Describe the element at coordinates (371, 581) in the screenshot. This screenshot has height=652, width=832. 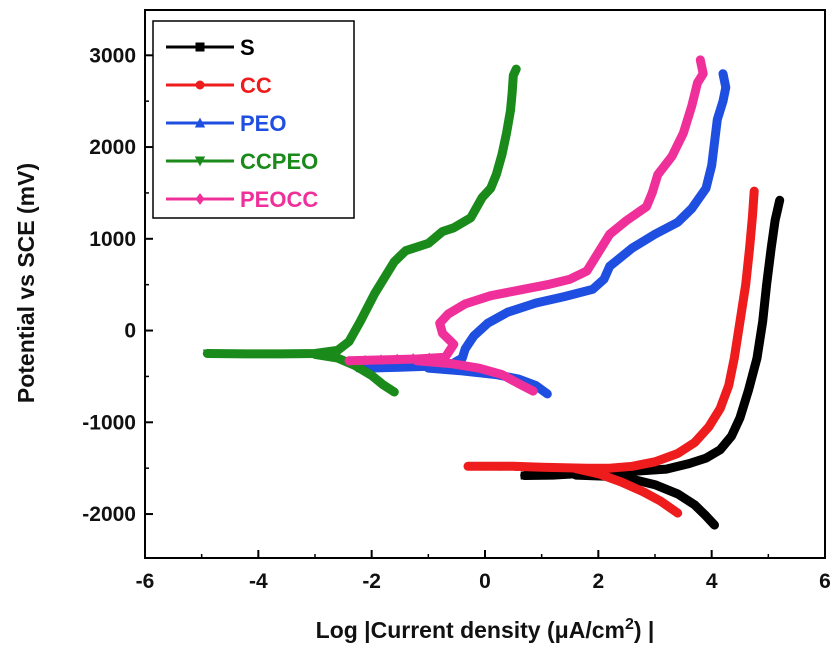
I see `x-tick-label: -2` at that location.